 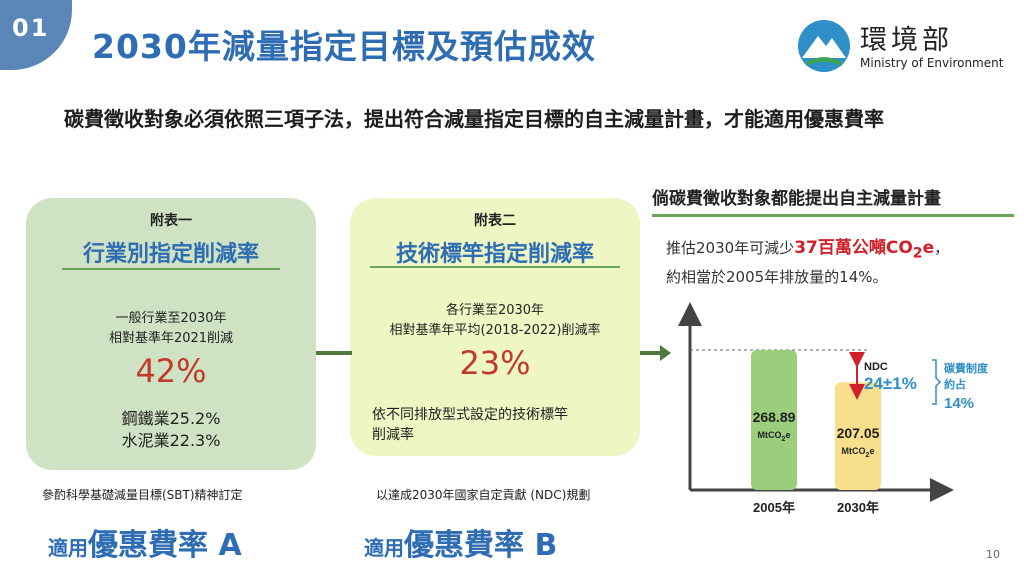 I want to click on estimate-line2: 約相當於2005年排放量的14%。, so click(x=777, y=277).